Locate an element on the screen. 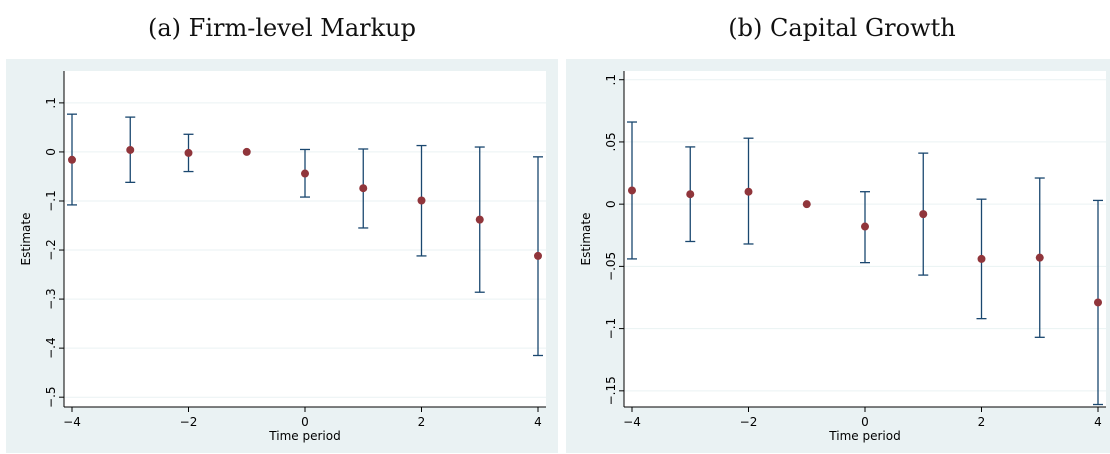 The image size is (1110, 454). y-tick-label: .05 is located at coordinates (611, 141).